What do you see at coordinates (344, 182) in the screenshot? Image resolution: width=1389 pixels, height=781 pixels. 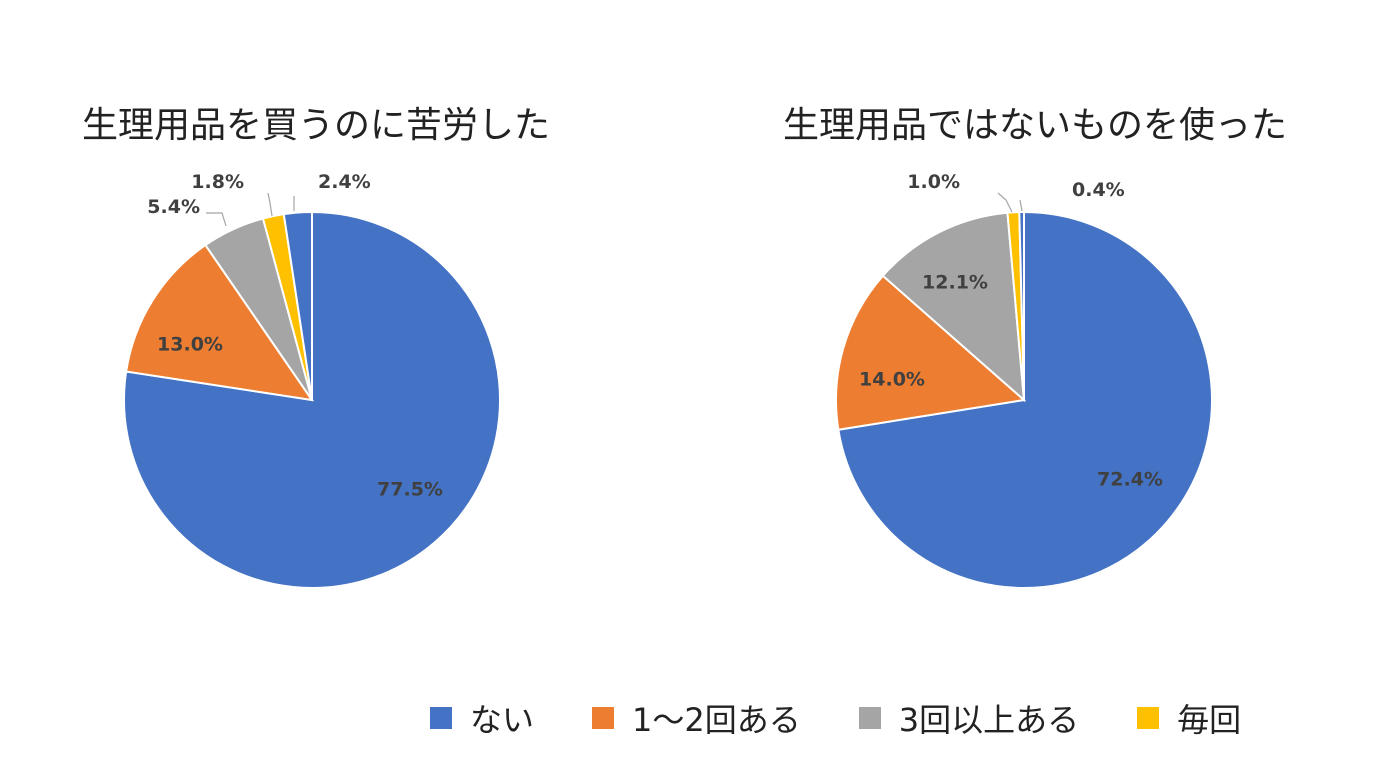 I see `data-label: 2.4%` at bounding box center [344, 182].